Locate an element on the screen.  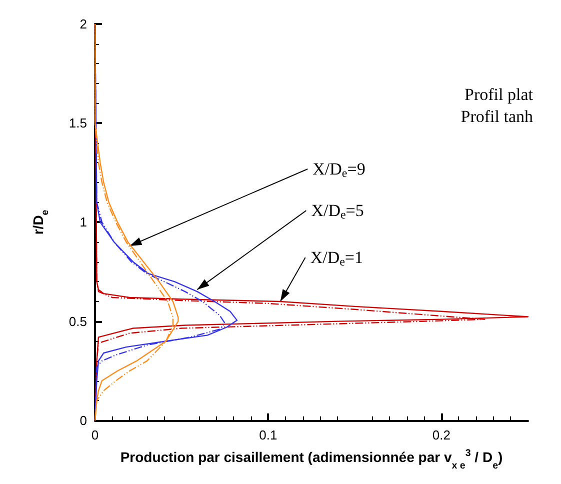
y-axis-title: r/De is located at coordinates (41, 222).